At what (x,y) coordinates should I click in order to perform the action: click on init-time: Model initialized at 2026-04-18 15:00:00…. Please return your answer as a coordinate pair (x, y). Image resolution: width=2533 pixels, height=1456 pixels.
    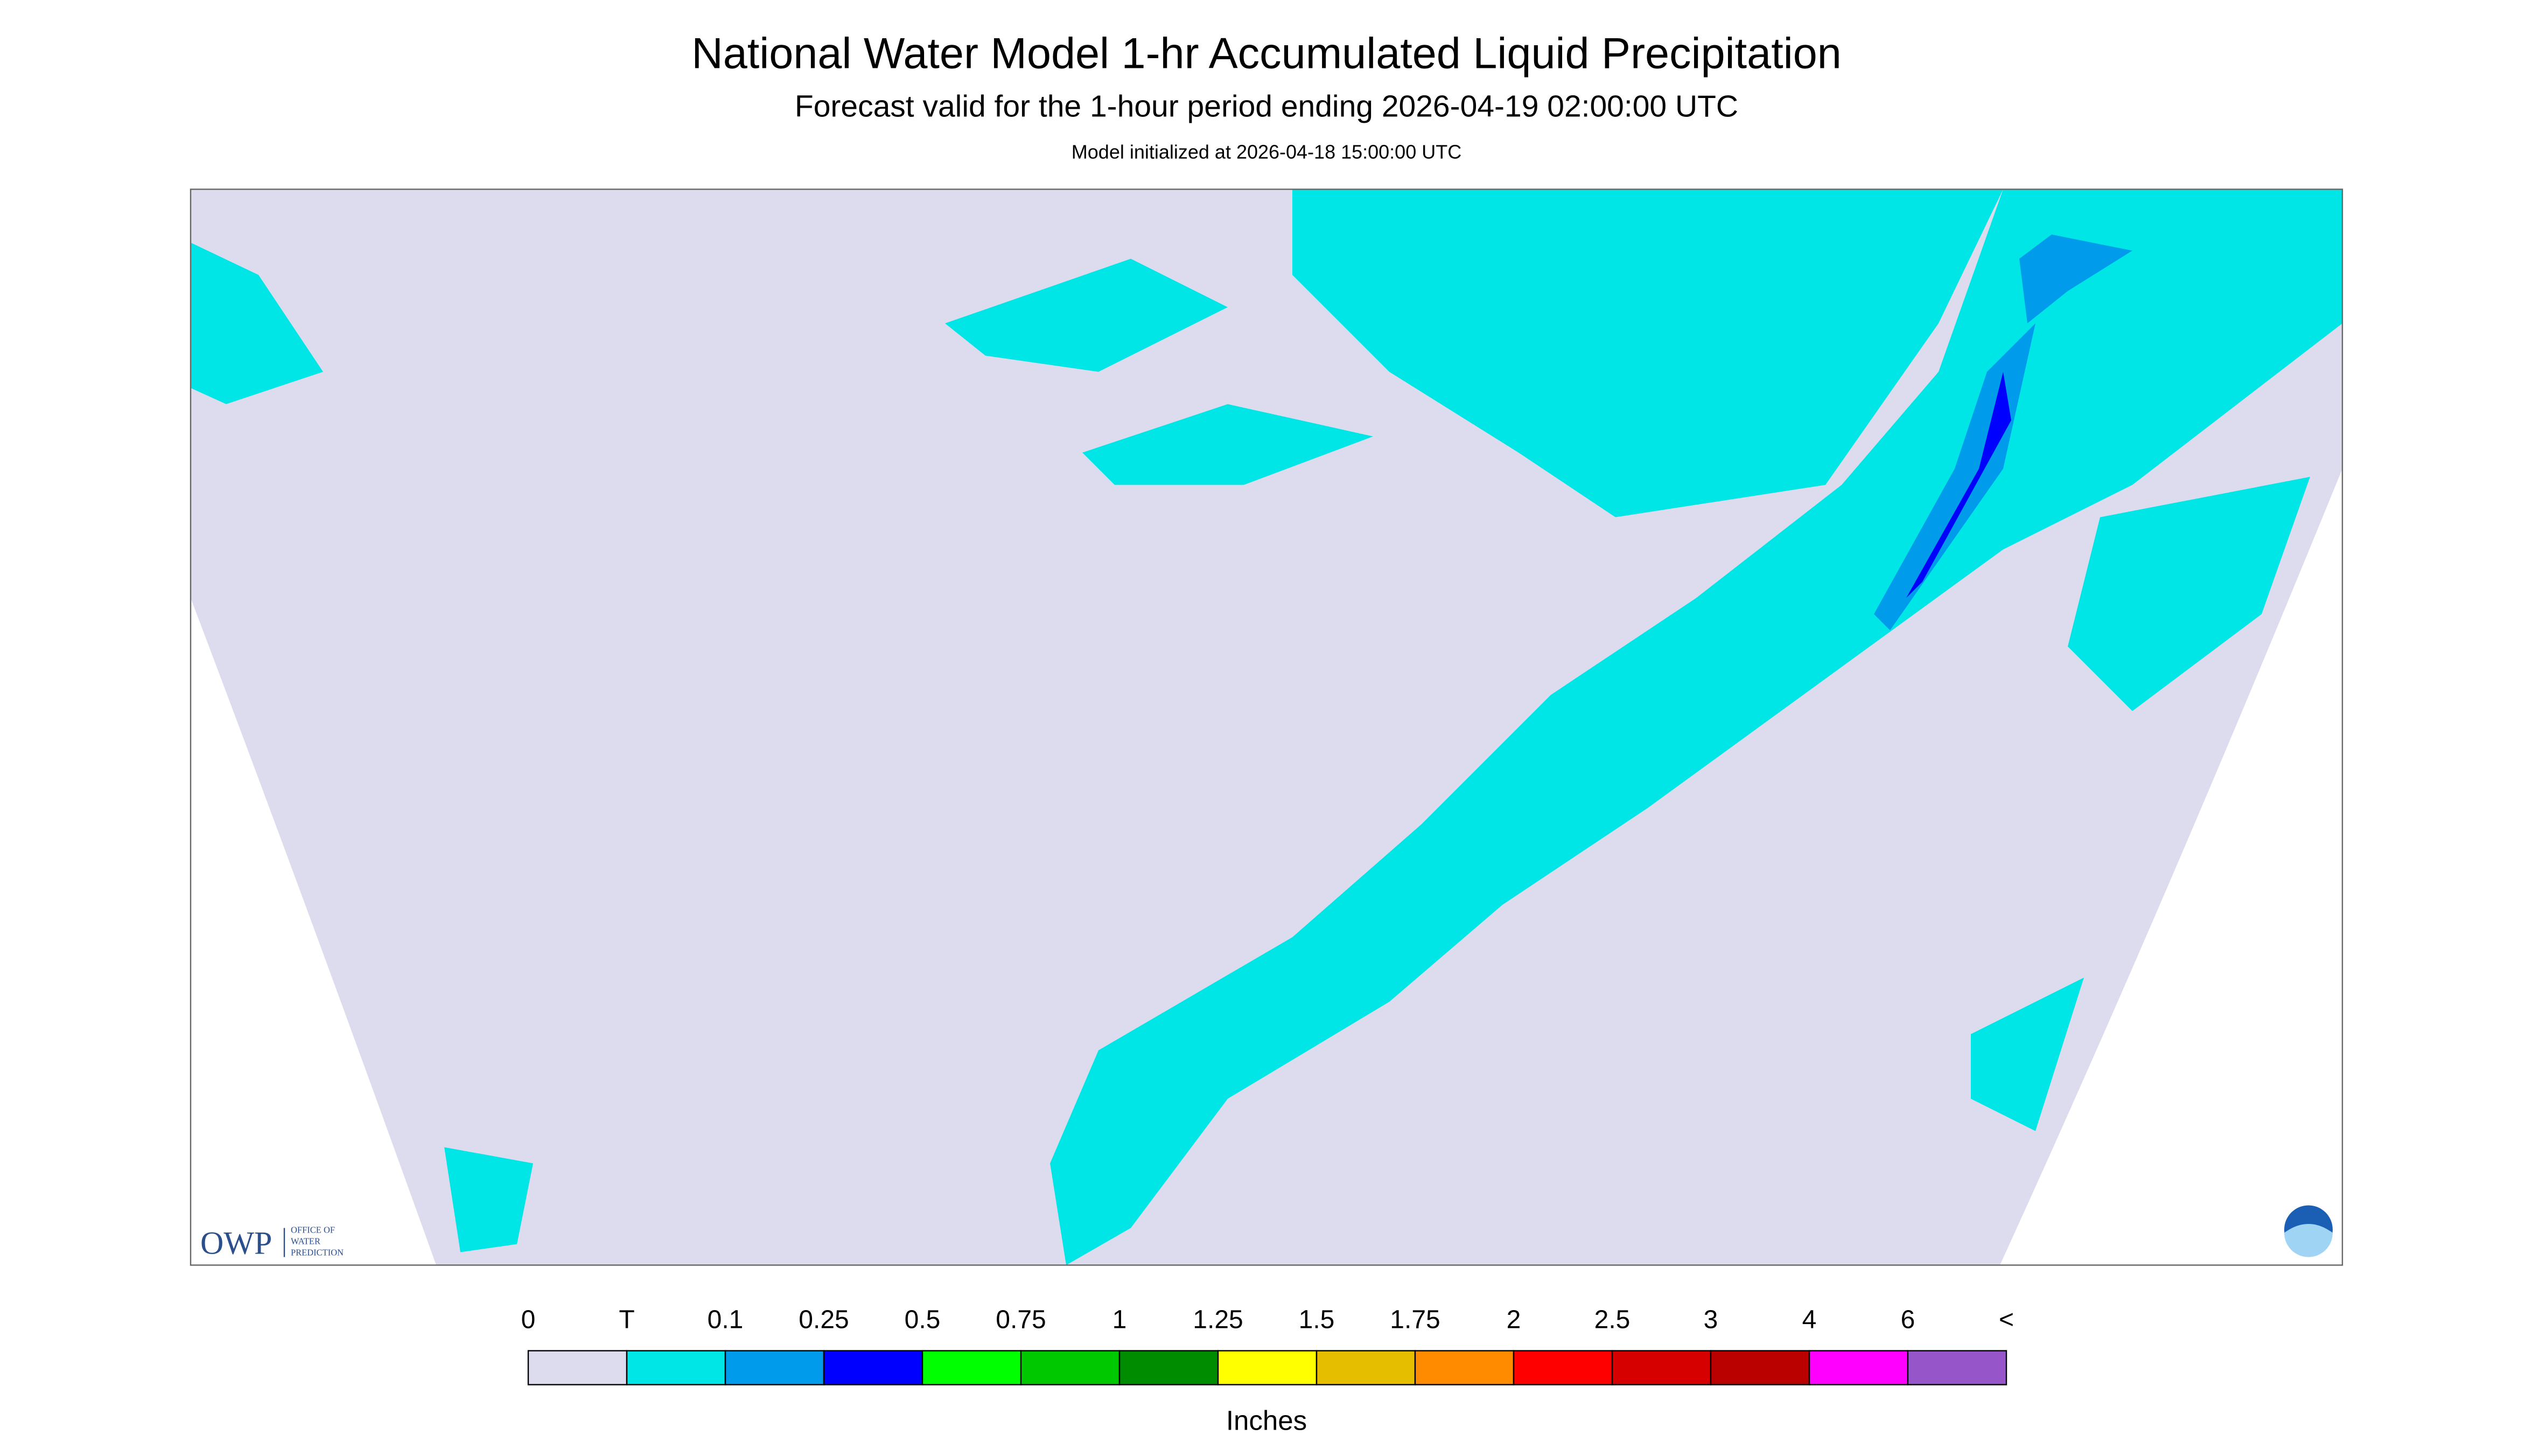
    Looking at the image, I should click on (1266, 152).